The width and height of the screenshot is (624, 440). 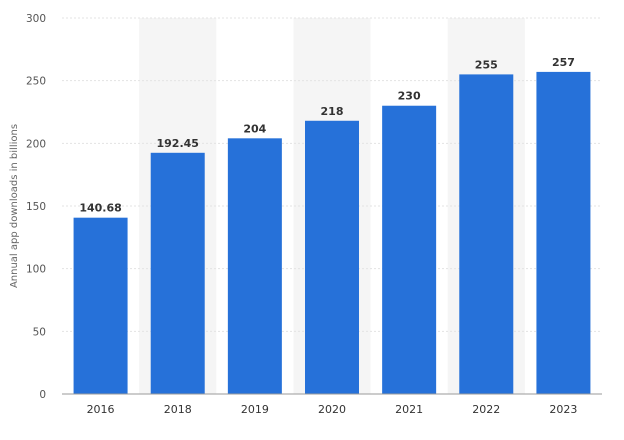 I want to click on data-label-2020: 218, so click(x=332, y=111).